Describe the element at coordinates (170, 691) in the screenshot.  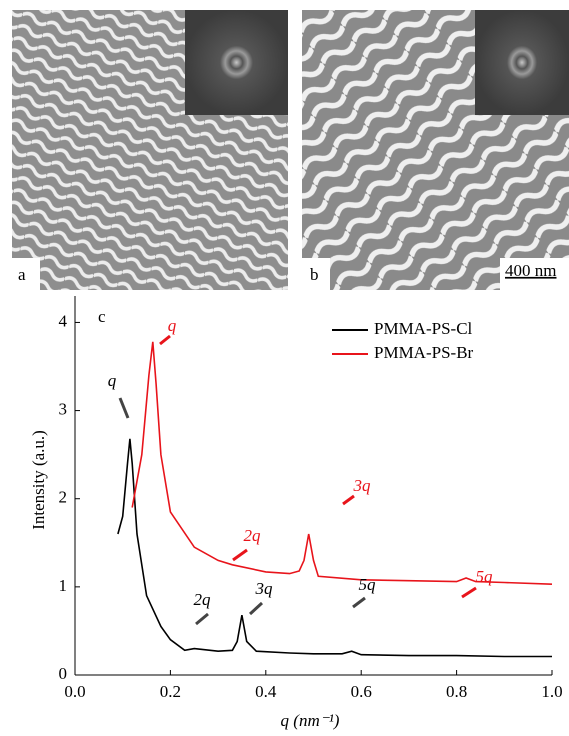
I see `x-tick-label: 0.2` at that location.